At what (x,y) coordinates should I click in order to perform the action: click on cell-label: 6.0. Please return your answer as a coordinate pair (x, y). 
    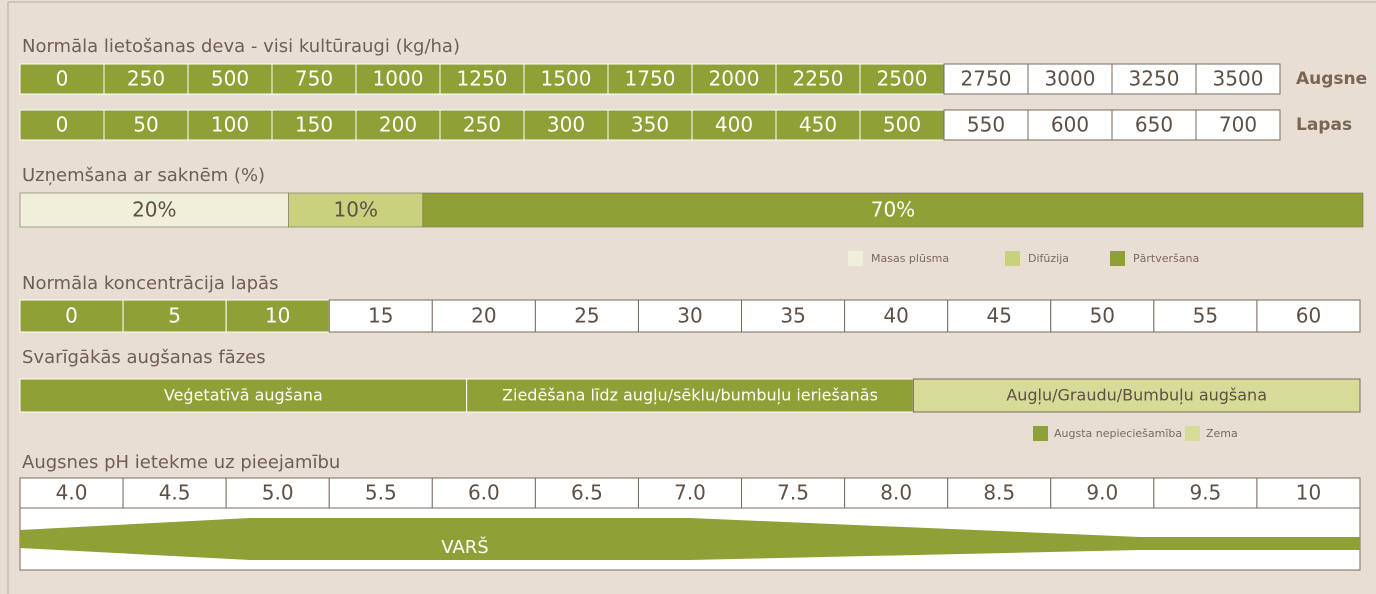
    Looking at the image, I should click on (484, 493).